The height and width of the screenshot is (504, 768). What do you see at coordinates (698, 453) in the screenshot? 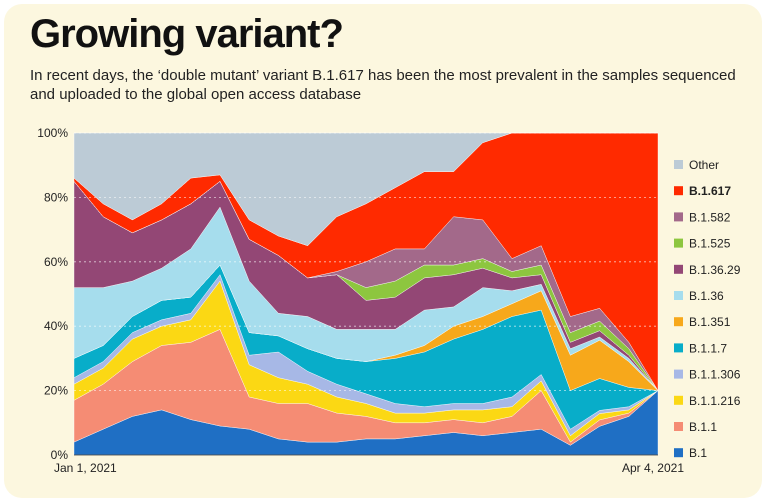
I see `legend-label: B.1` at bounding box center [698, 453].